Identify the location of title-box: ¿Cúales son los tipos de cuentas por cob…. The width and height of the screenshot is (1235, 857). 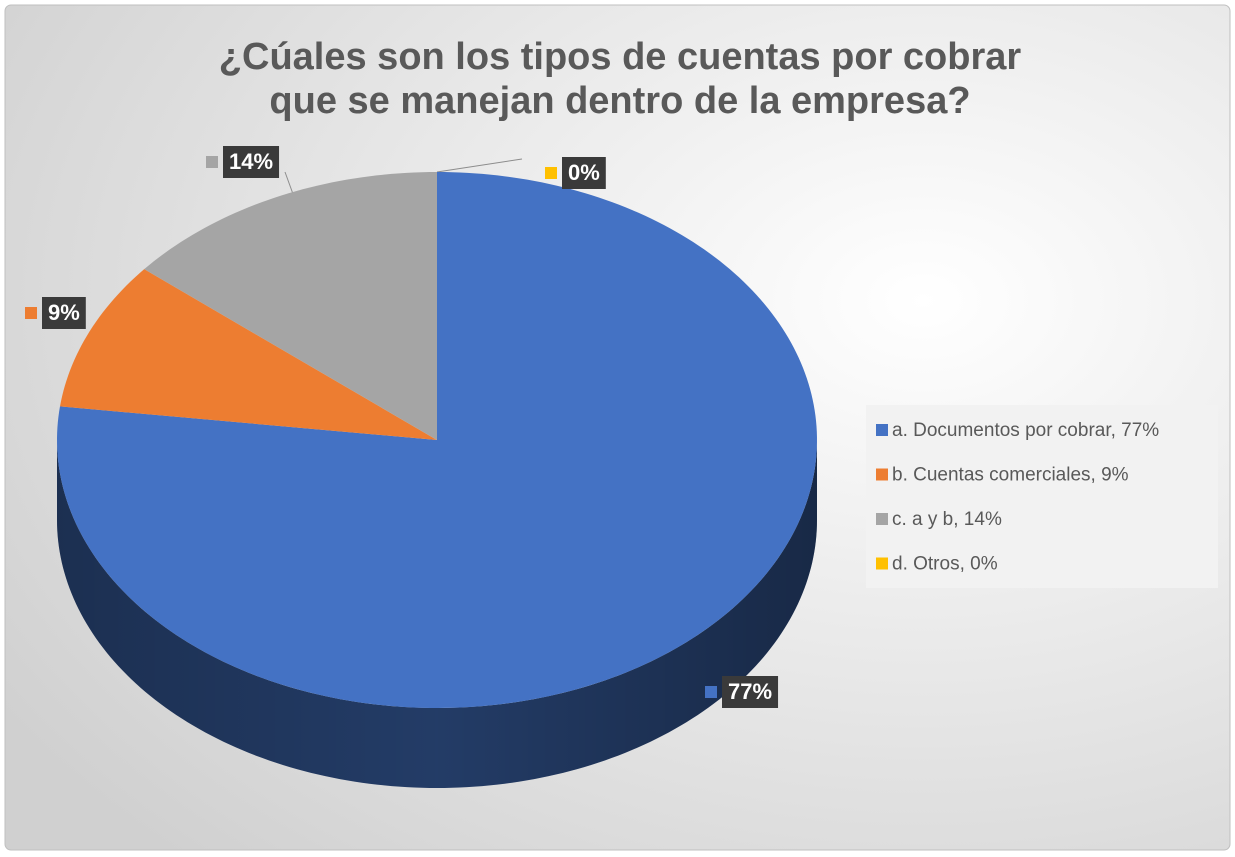
(620, 79).